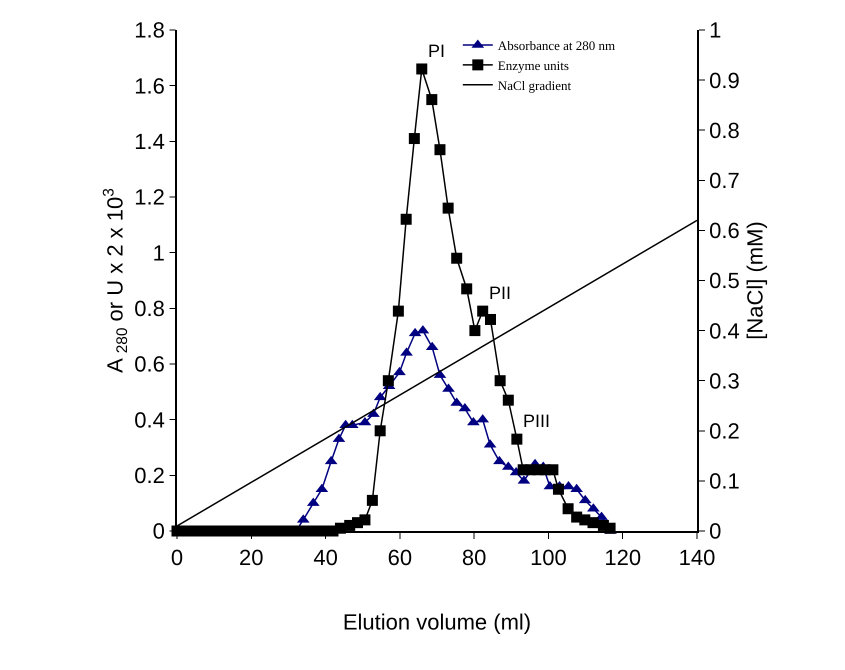 The width and height of the screenshot is (845, 670). Describe the element at coordinates (437, 51) in the screenshot. I see `annotation: PI` at that location.